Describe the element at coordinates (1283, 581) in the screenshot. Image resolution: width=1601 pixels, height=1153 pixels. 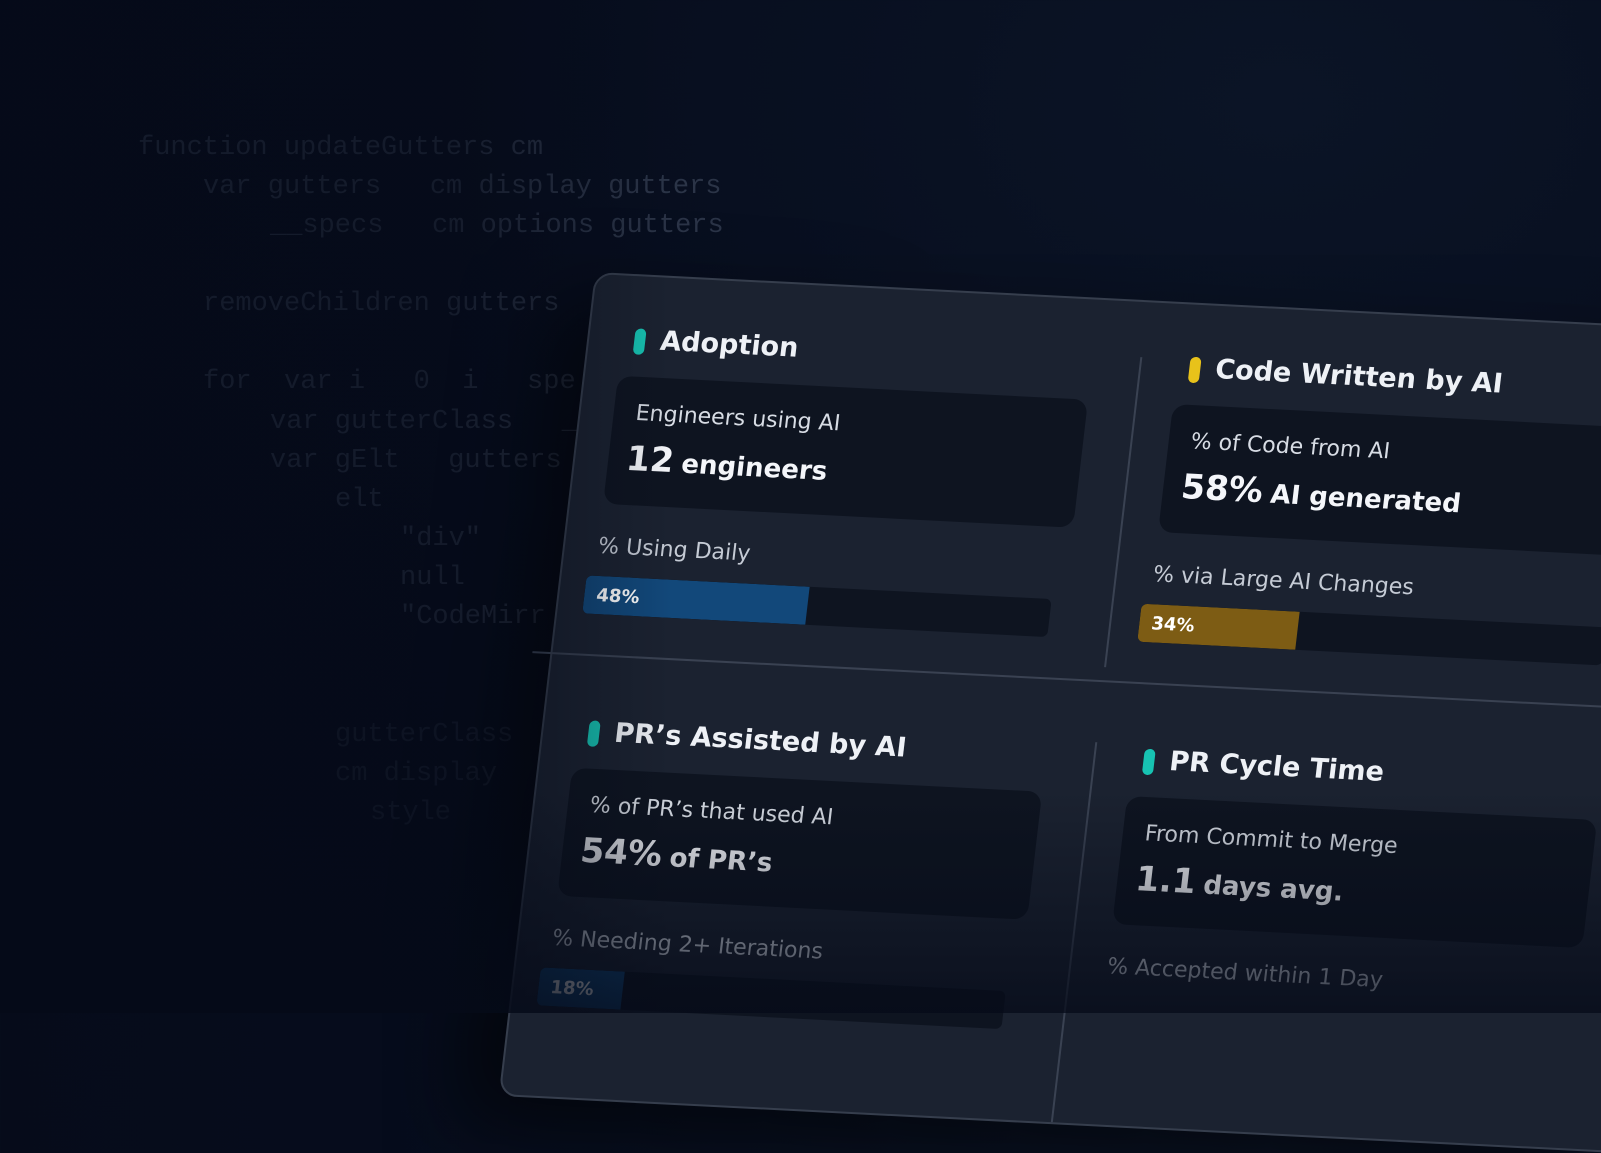
I see `progress-label: % via Large AI Changes` at that location.